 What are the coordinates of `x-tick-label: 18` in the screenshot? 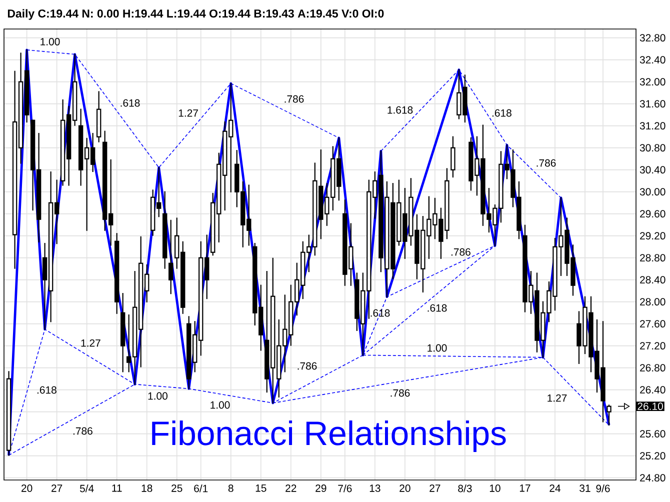 It's located at (147, 488).